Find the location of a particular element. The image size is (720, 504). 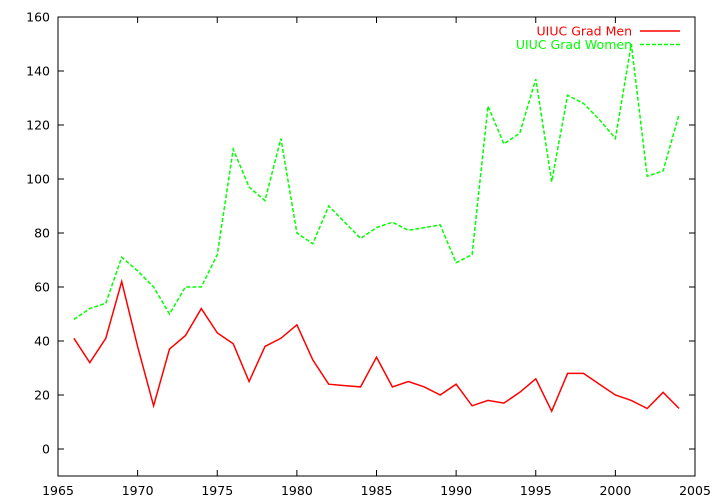

y-tick-label: 100 is located at coordinates (38, 179).